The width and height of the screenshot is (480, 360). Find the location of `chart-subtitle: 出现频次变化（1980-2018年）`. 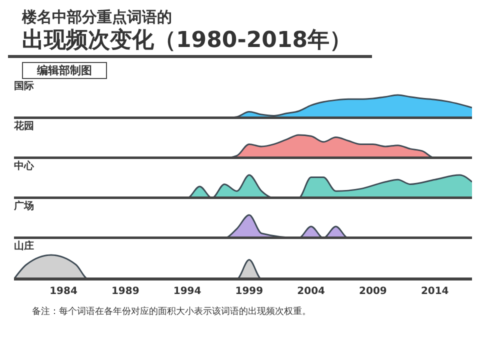

chart-subtitle: 出现频次变化（1980-2018年） is located at coordinates (190, 42).